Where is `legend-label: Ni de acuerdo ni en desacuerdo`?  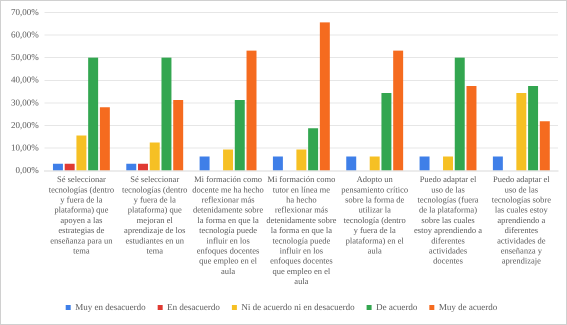
legend-label: Ni de acuerdo ni en desacuerdo is located at coordinates (298, 307).